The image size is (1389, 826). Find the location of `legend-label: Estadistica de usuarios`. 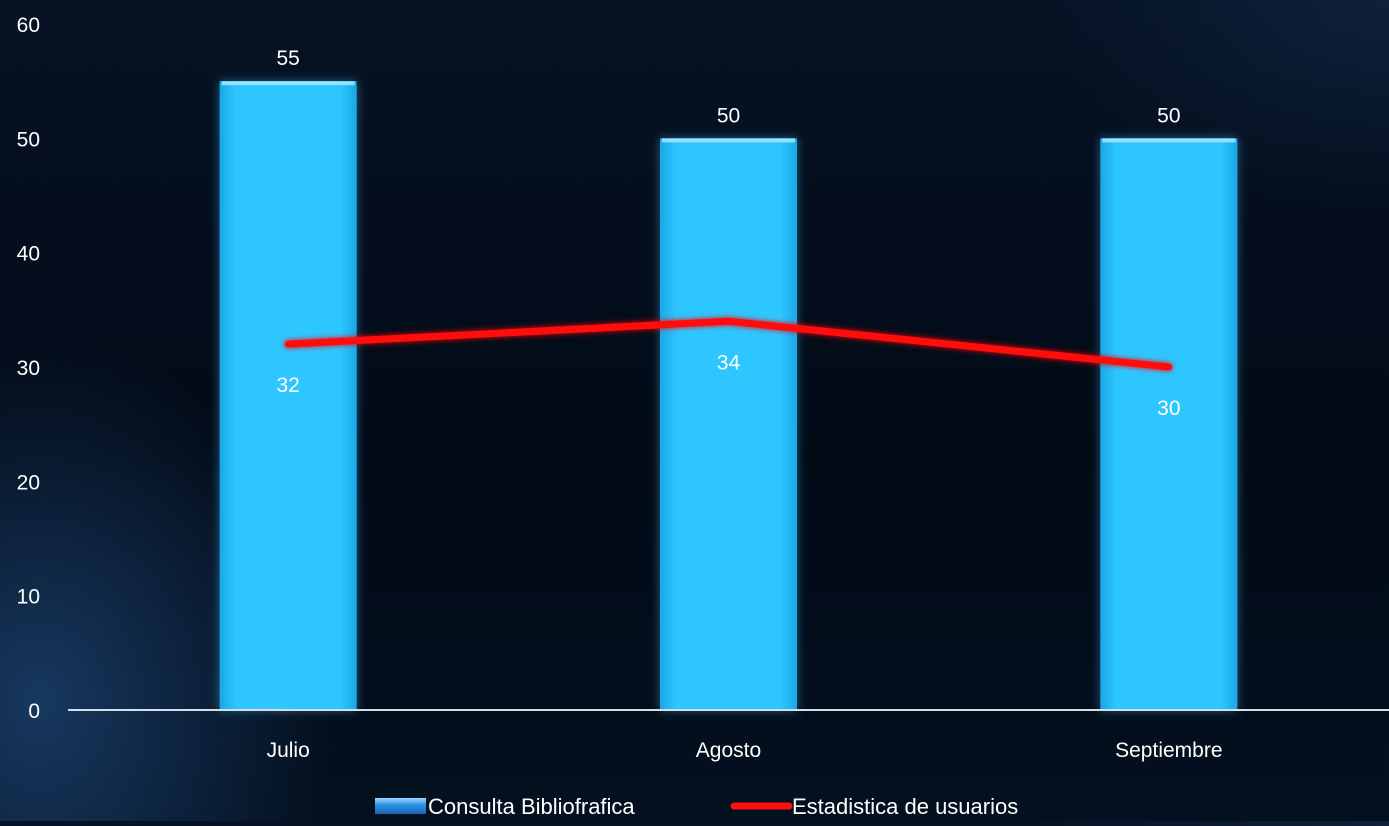

legend-label: Estadistica de usuarios is located at coordinates (905, 806).